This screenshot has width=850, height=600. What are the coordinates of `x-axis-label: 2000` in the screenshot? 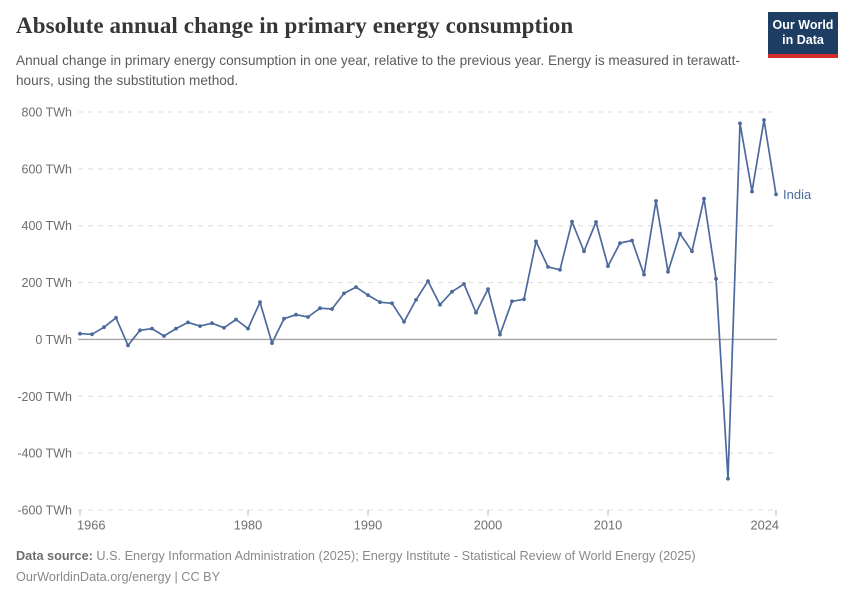 It's located at (488, 525).